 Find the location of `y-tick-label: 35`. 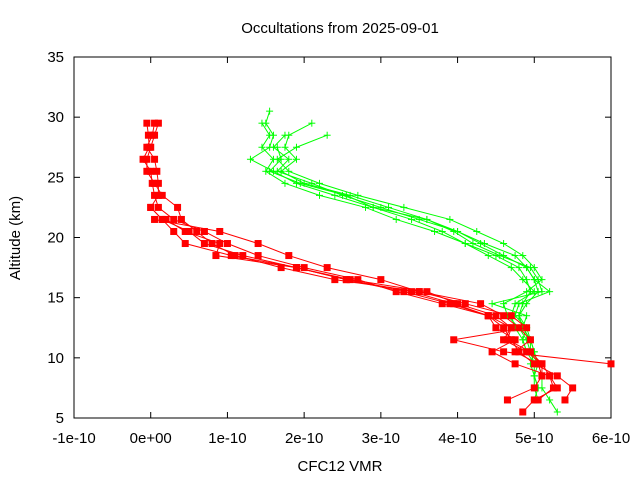

y-tick-label: 35 is located at coordinates (55, 57).